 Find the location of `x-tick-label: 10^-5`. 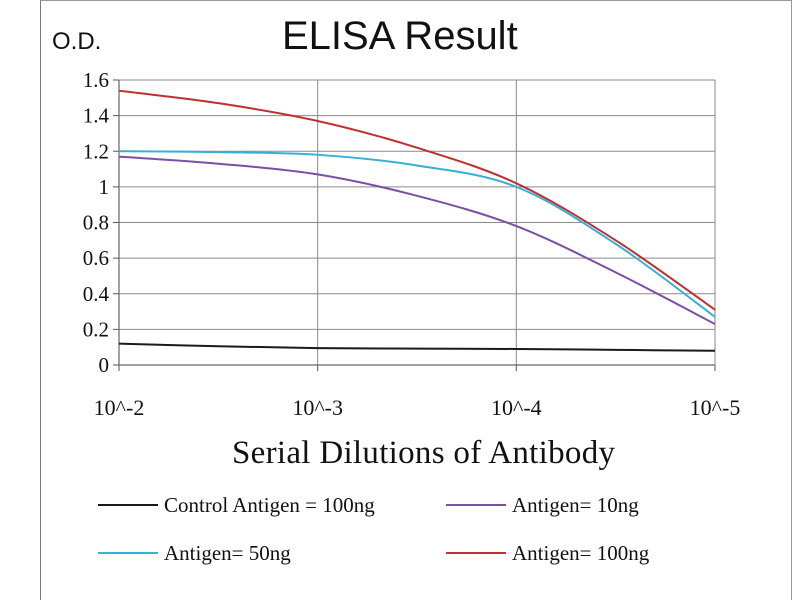

x-tick-label: 10^-5 is located at coordinates (715, 407).